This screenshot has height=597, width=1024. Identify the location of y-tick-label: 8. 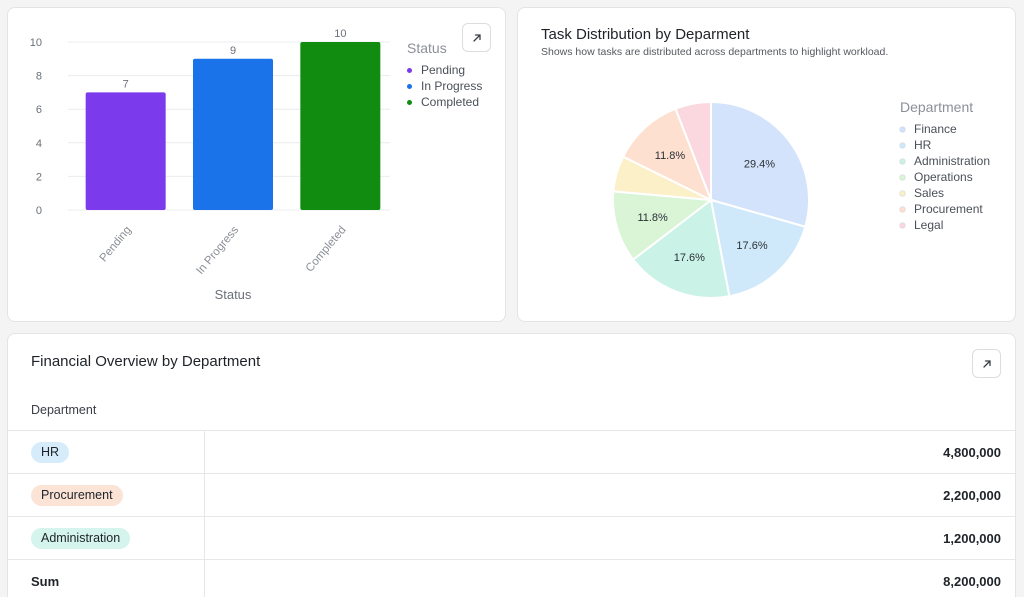
(39, 77).